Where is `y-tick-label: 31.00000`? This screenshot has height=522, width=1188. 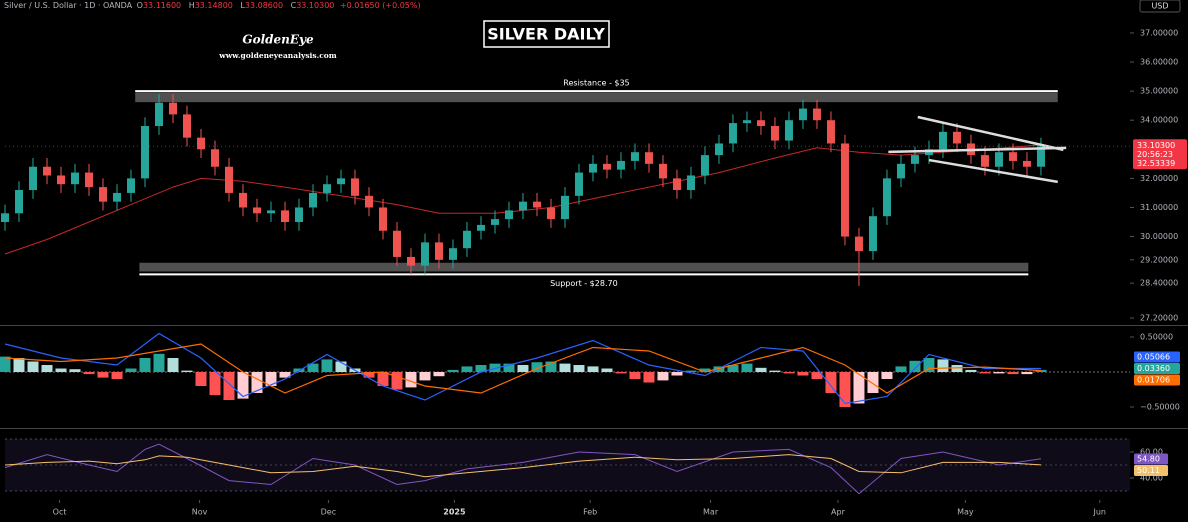
y-tick-label: 31.00000 is located at coordinates (1159, 207).